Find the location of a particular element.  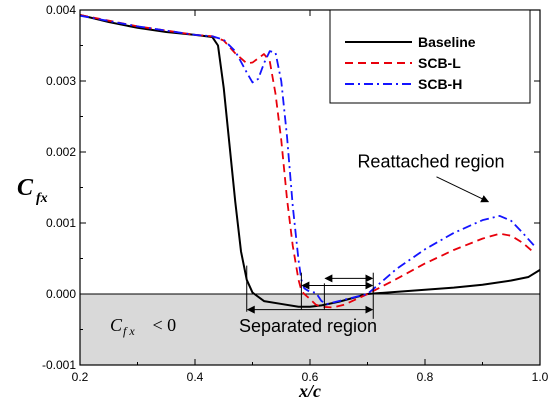

legend-box is located at coordinates (430, 56).